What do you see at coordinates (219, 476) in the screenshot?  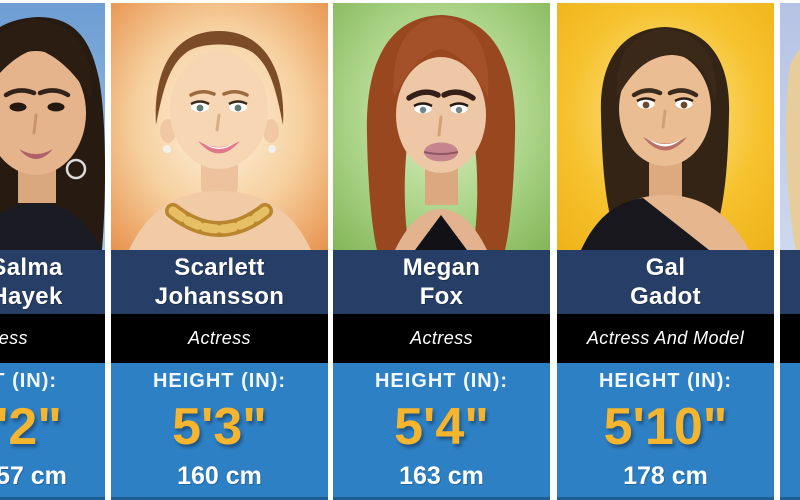 I see `height-cm-value: 160 cm` at bounding box center [219, 476].